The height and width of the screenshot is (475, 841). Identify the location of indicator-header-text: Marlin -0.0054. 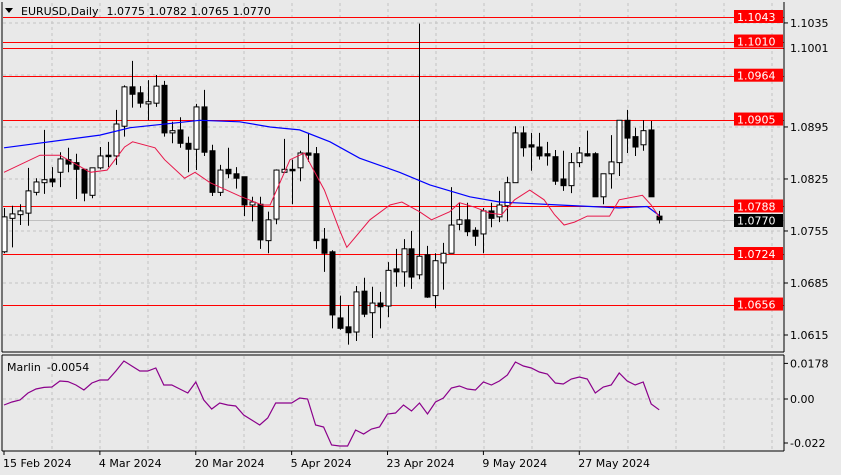
(48, 367).